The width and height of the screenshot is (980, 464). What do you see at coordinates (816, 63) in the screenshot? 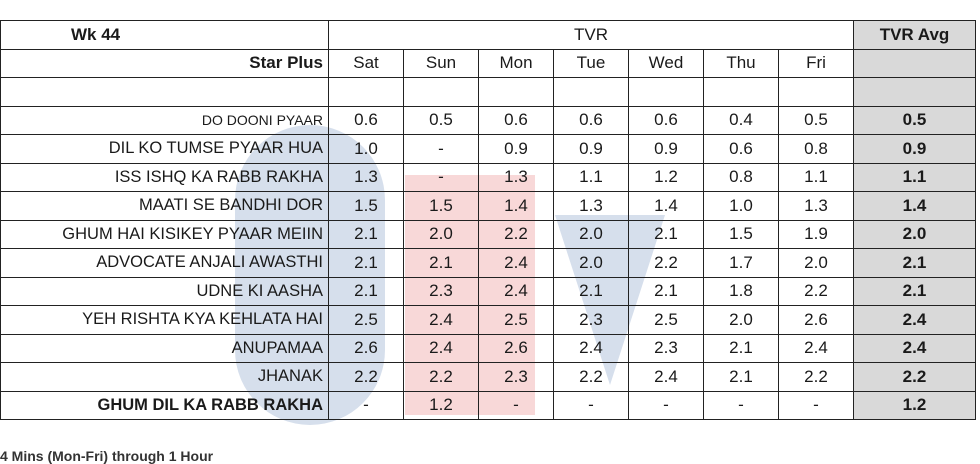
I see `day-header: Fri` at bounding box center [816, 63].